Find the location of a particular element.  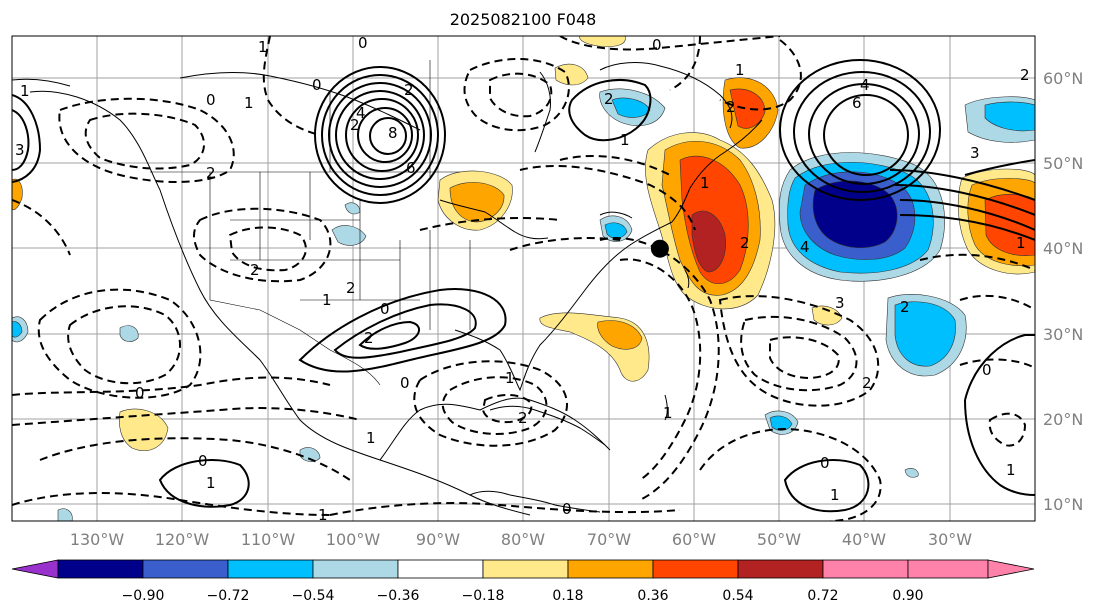

storm-position-marker is located at coordinates (659, 248).